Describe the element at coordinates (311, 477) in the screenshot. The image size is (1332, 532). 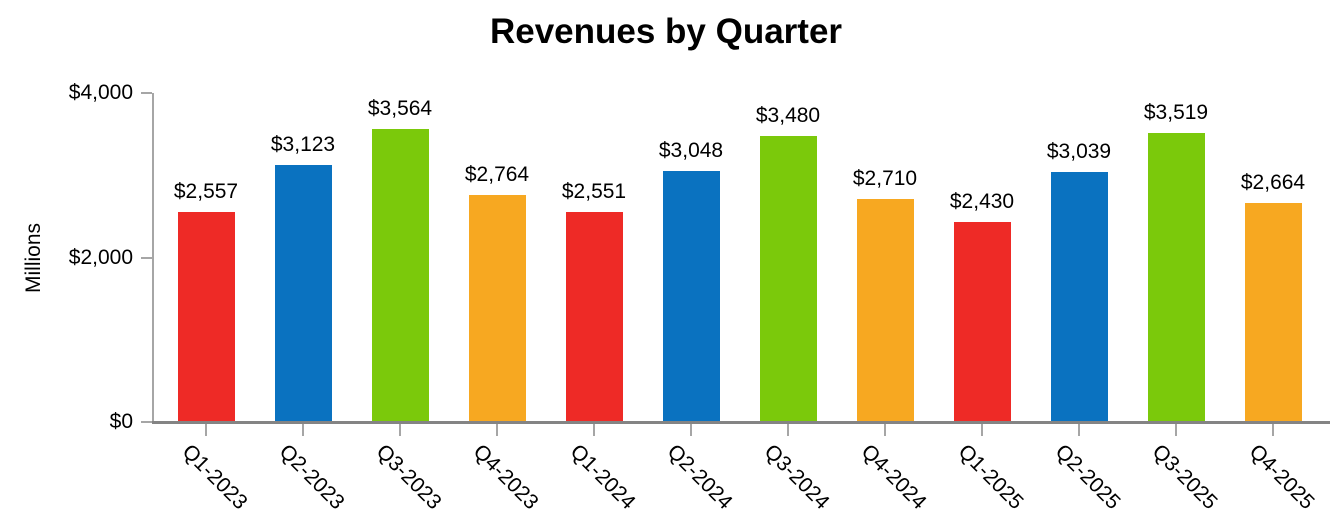
I see `x-tick-label: Q2-2023` at that location.